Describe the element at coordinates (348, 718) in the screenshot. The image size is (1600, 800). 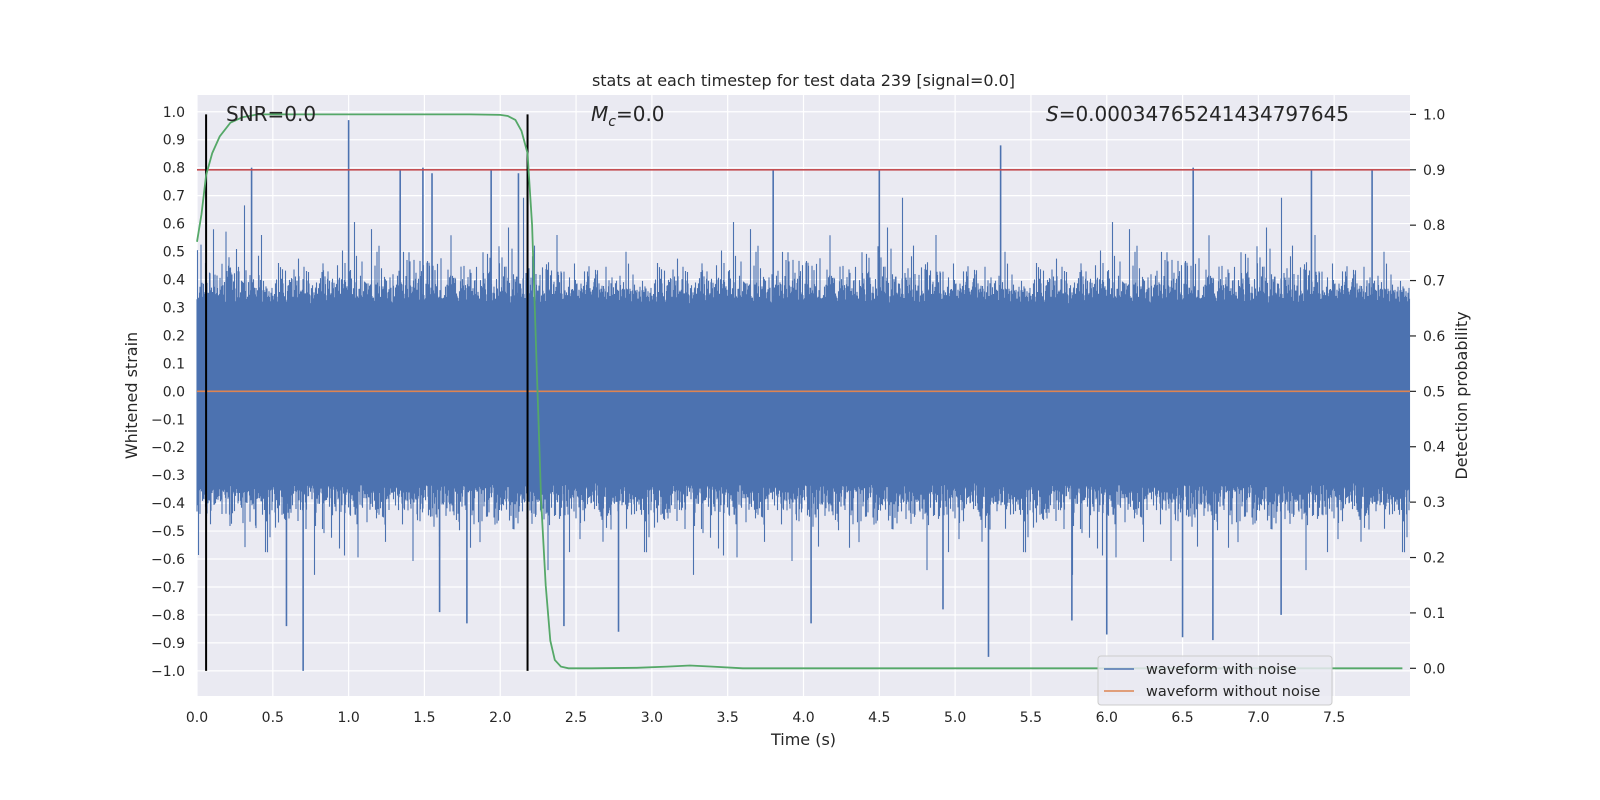
I see `x-tick-label: 1.0` at that location.